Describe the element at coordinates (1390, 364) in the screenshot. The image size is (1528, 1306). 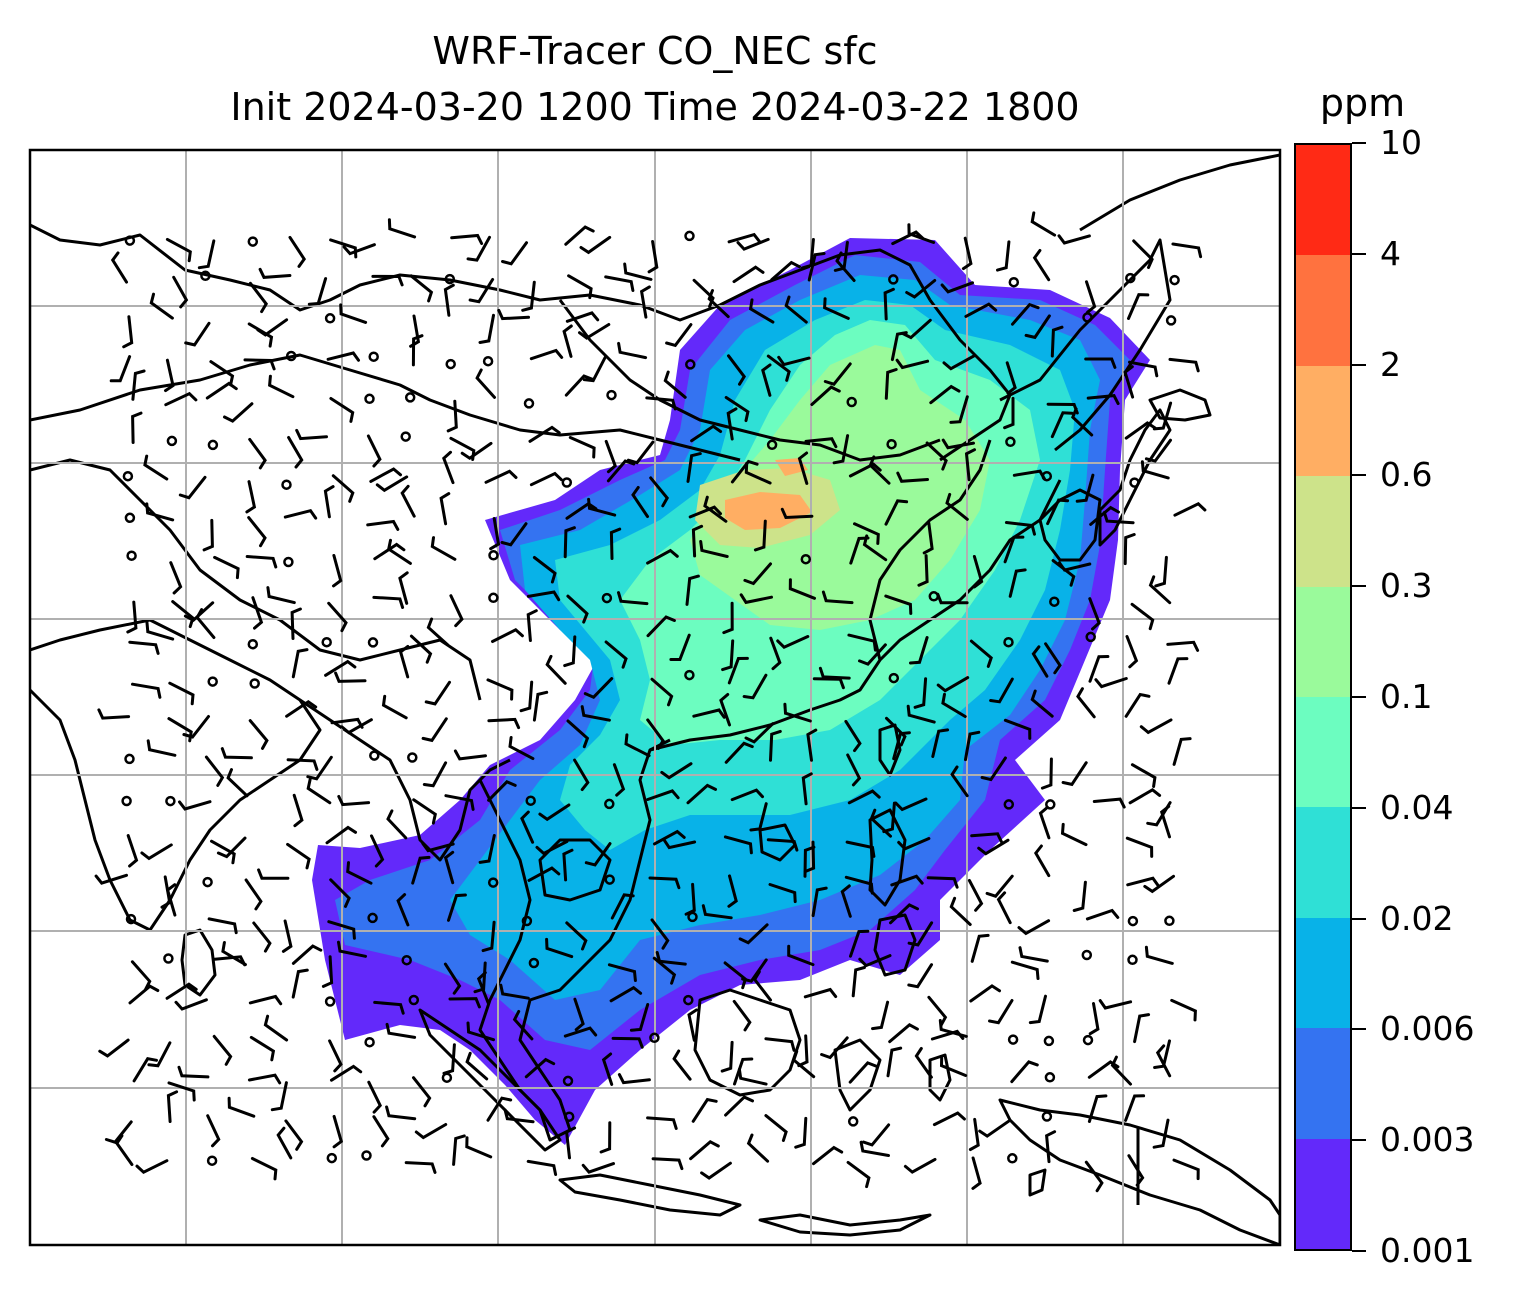
I see `colorbar-tick-label: 2` at that location.